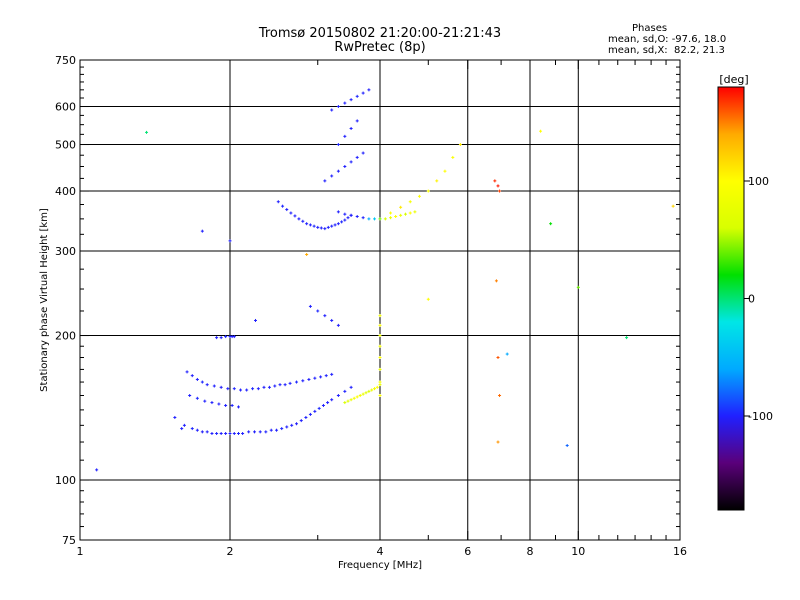 The image size is (800, 600). I want to click on x-tick-label: 6, so click(467, 551).